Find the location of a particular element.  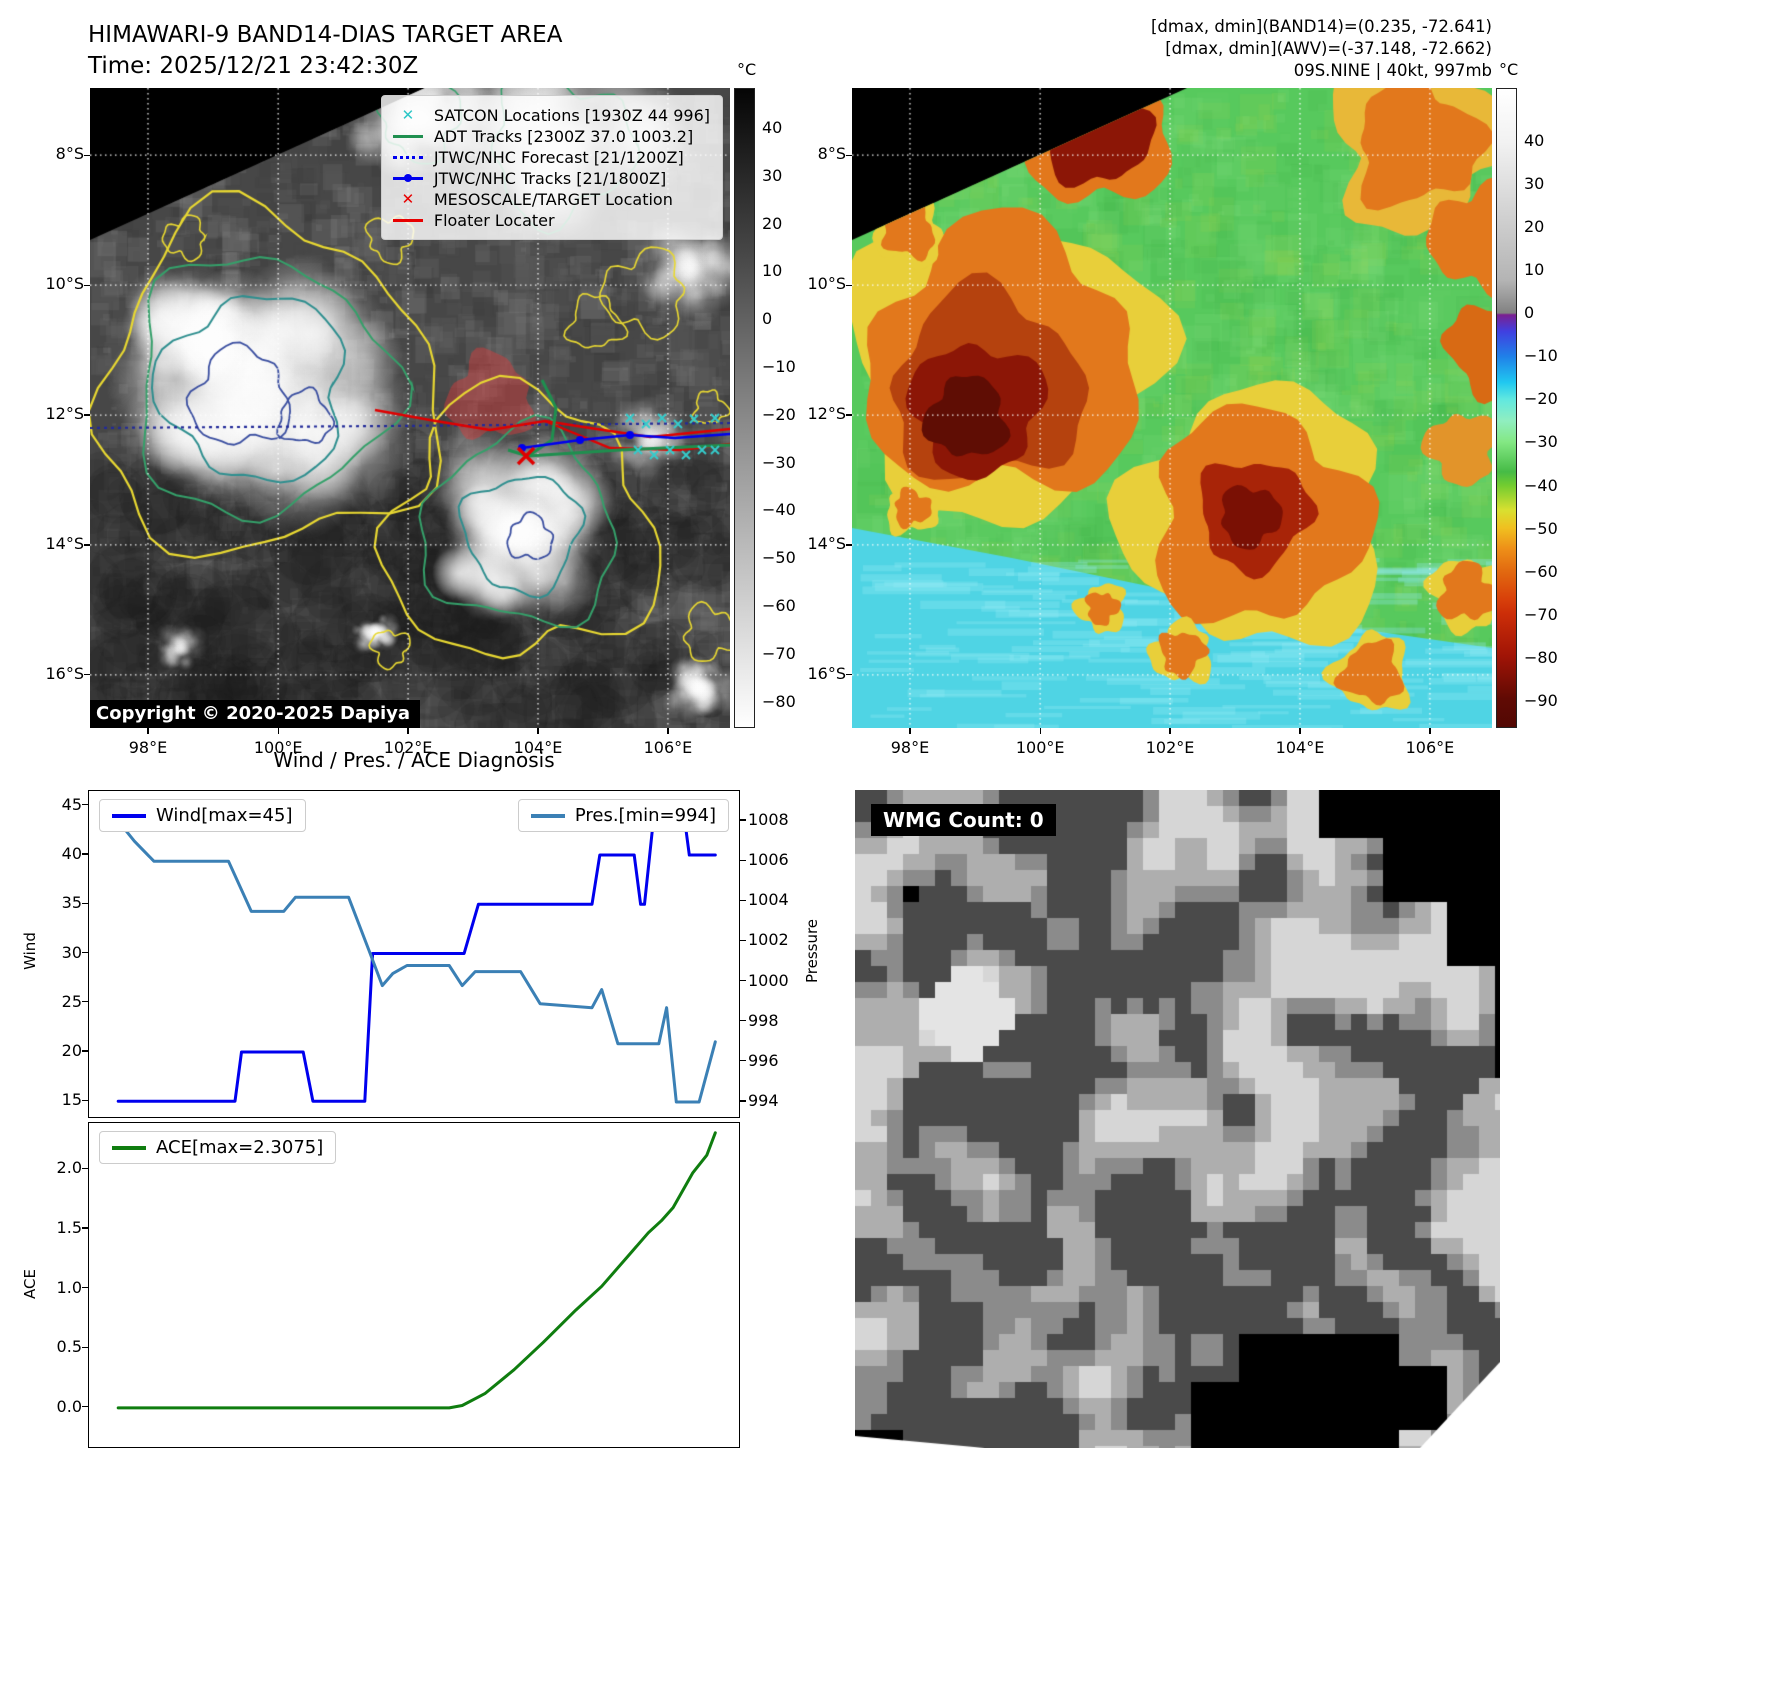

legend-label: SATCON Locations [1930Z 44 996] is located at coordinates (571, 115).